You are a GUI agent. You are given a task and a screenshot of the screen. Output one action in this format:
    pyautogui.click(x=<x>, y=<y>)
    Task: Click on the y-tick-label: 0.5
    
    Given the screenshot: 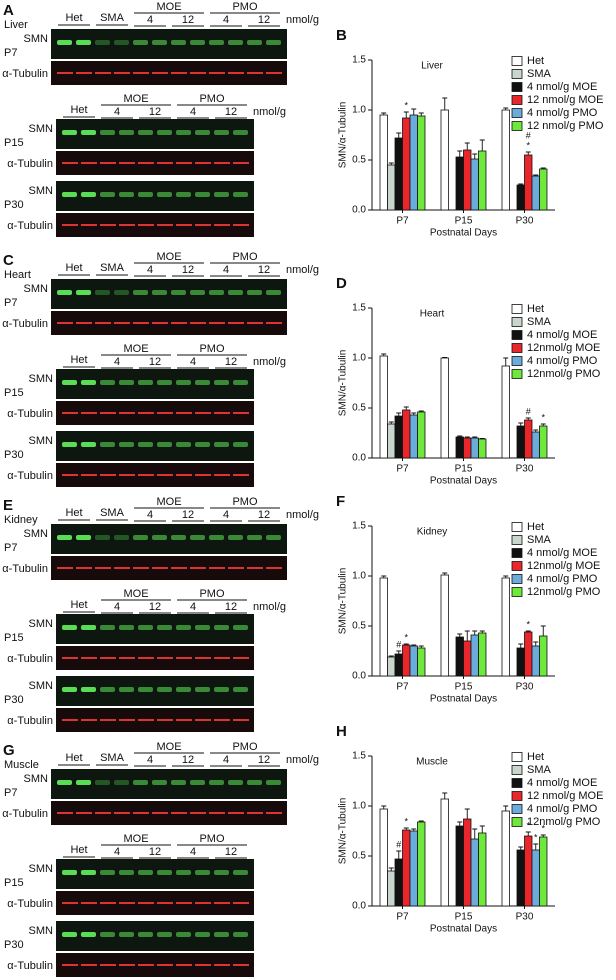 What is the action you would take?
    pyautogui.click(x=359, y=408)
    